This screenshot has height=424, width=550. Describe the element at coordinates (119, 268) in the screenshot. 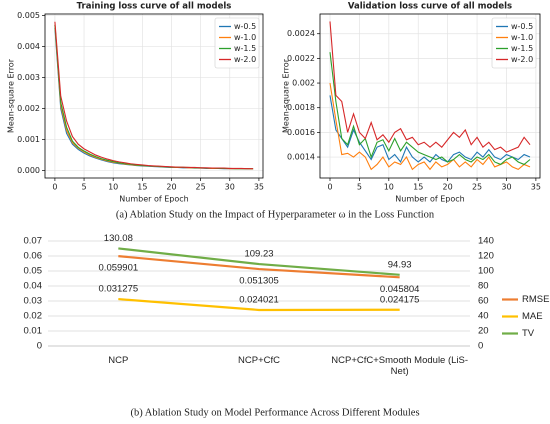

I see `data-label: 0.059901` at that location.